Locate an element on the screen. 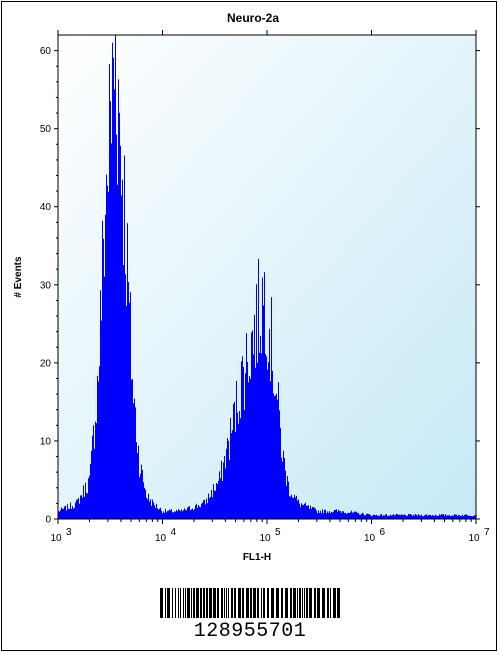 The image size is (500, 654). y-axis-label: # Events is located at coordinates (18, 277).